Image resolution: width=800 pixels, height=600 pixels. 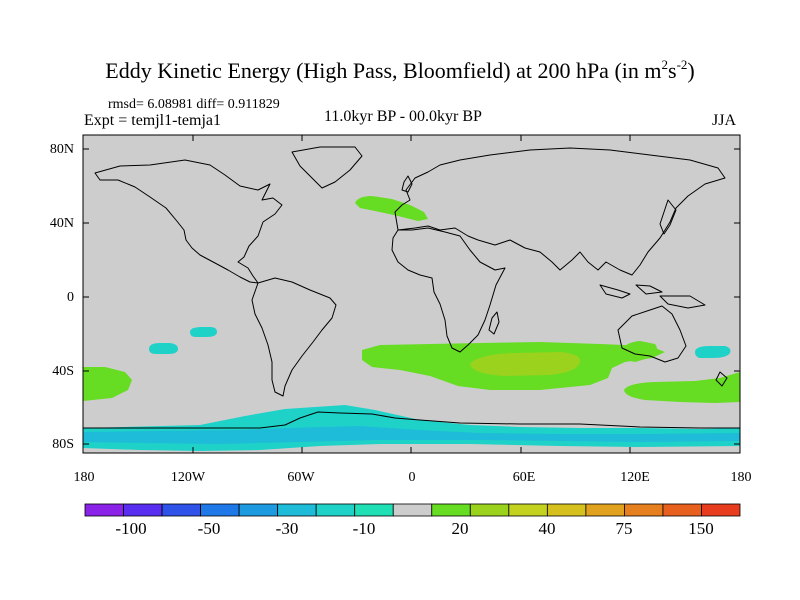 What do you see at coordinates (560, 211) in the screenshot?
I see `eurasia-coastline` at bounding box center [560, 211].